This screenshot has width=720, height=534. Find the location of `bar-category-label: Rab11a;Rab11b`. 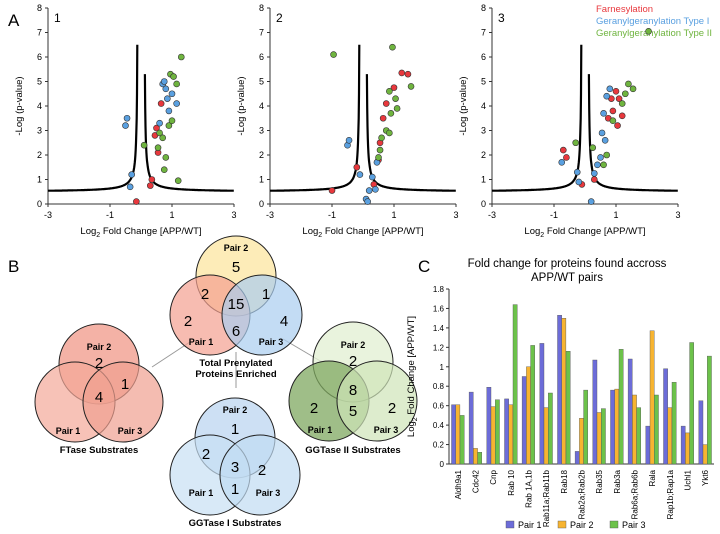

bar-category-label: Rab11a;Rab11b is located at coordinates (546, 498).